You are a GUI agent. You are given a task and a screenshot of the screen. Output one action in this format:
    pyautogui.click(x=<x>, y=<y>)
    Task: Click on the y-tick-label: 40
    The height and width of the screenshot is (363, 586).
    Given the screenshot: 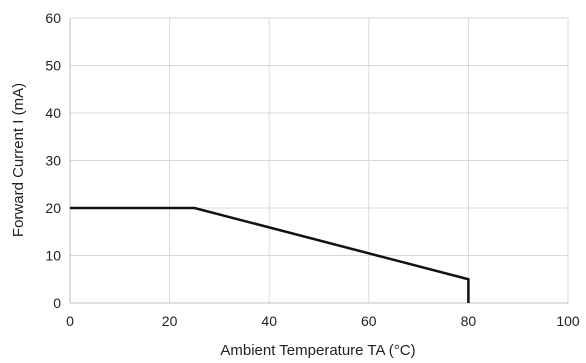 What is the action you would take?
    pyautogui.click(x=53, y=113)
    